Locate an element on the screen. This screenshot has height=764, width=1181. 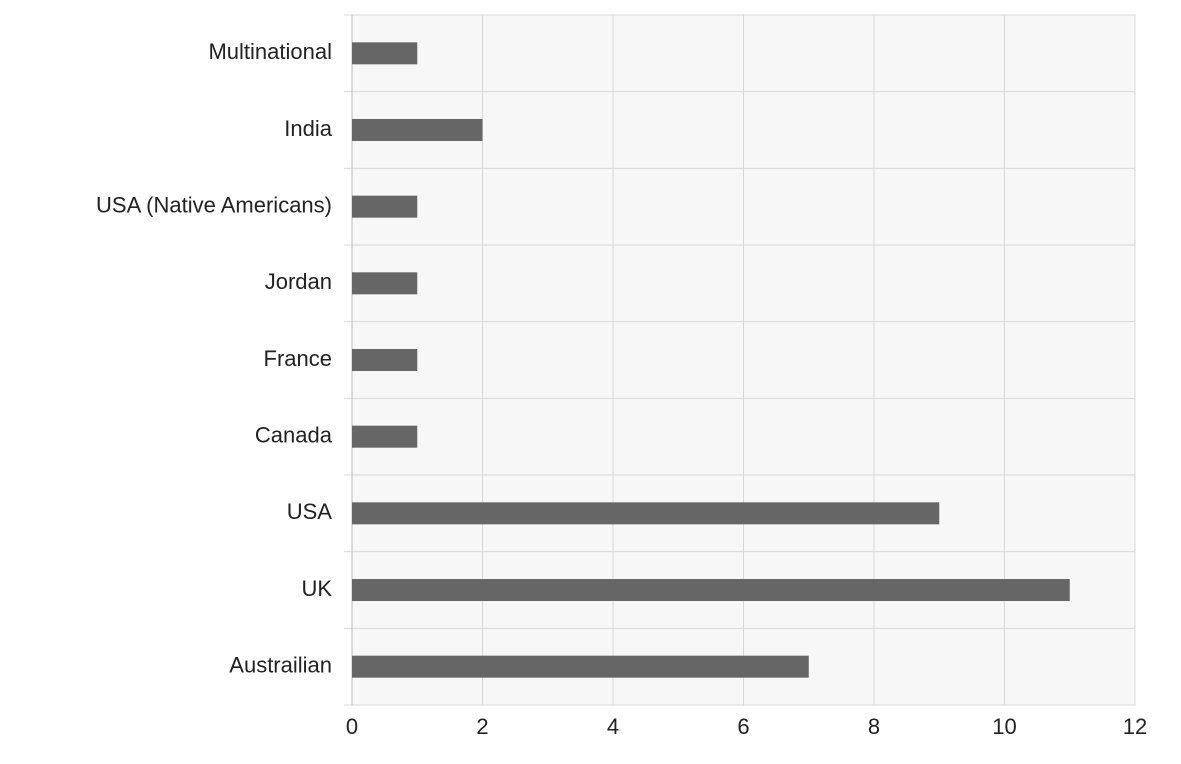
x-tick-label: 10 is located at coordinates (1004, 726).